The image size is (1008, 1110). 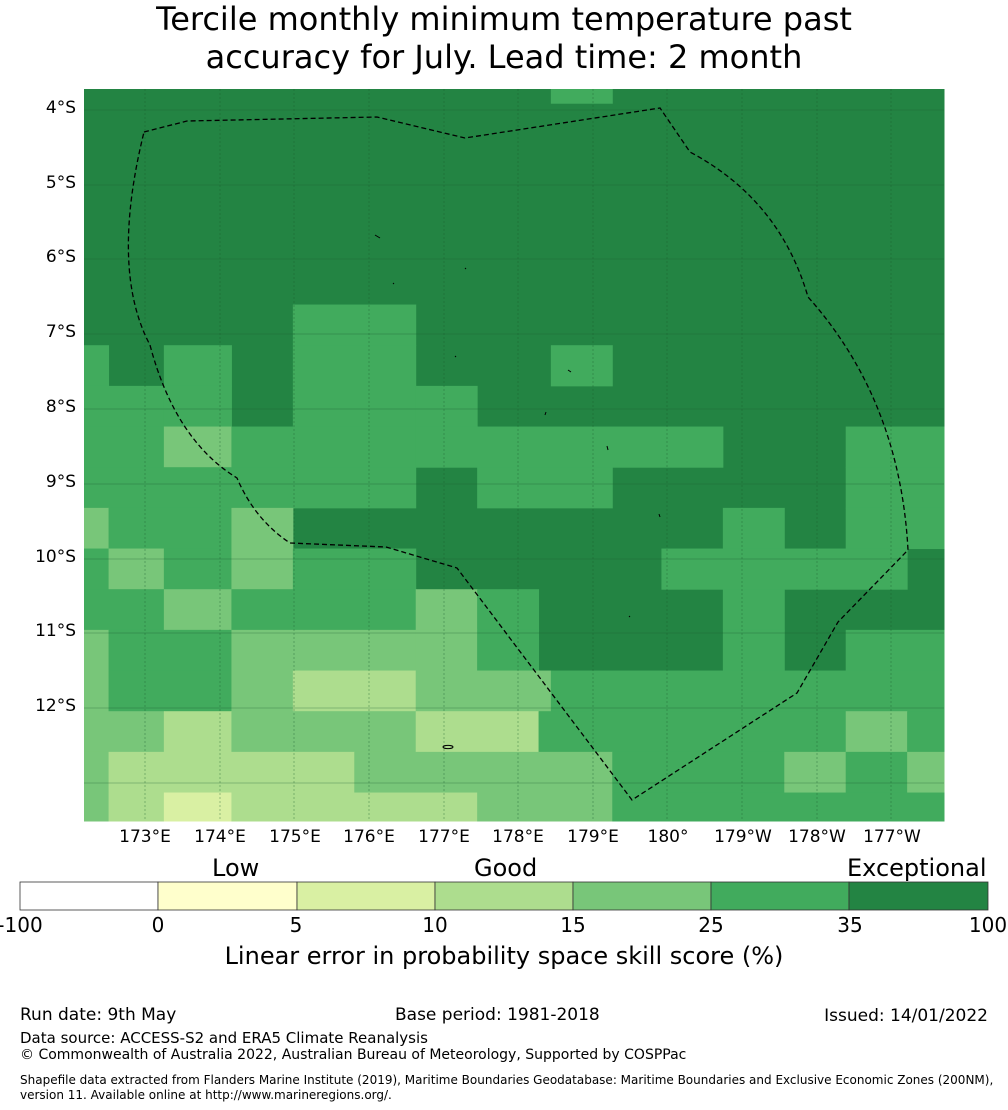 I want to click on colorbar-tick: 15, so click(x=573, y=925).